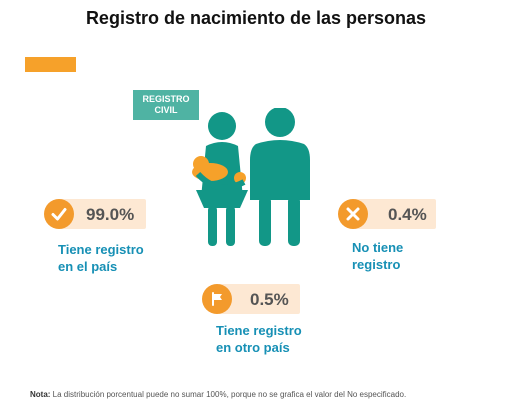  I want to click on cross-icon, so click(353, 214).